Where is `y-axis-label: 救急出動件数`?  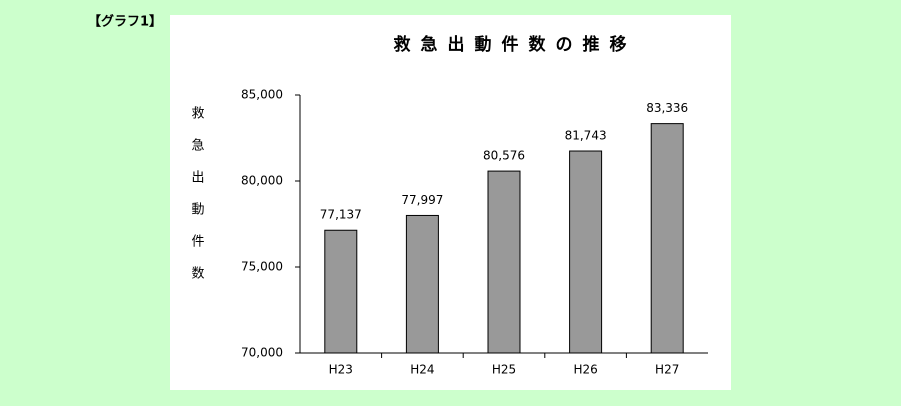
y-axis-label: 救急出動件数 is located at coordinates (197, 201).